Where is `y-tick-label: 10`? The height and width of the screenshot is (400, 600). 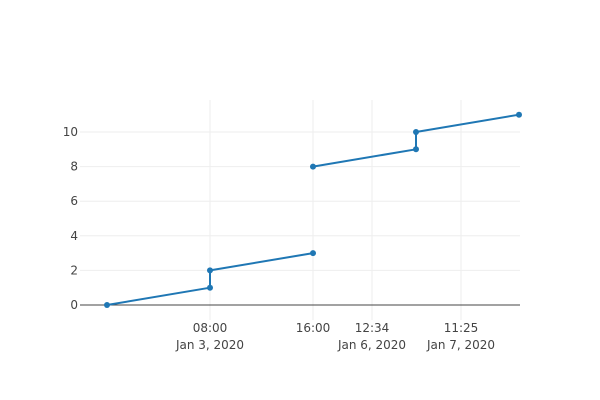
y-tick-label: 10 is located at coordinates (70, 132).